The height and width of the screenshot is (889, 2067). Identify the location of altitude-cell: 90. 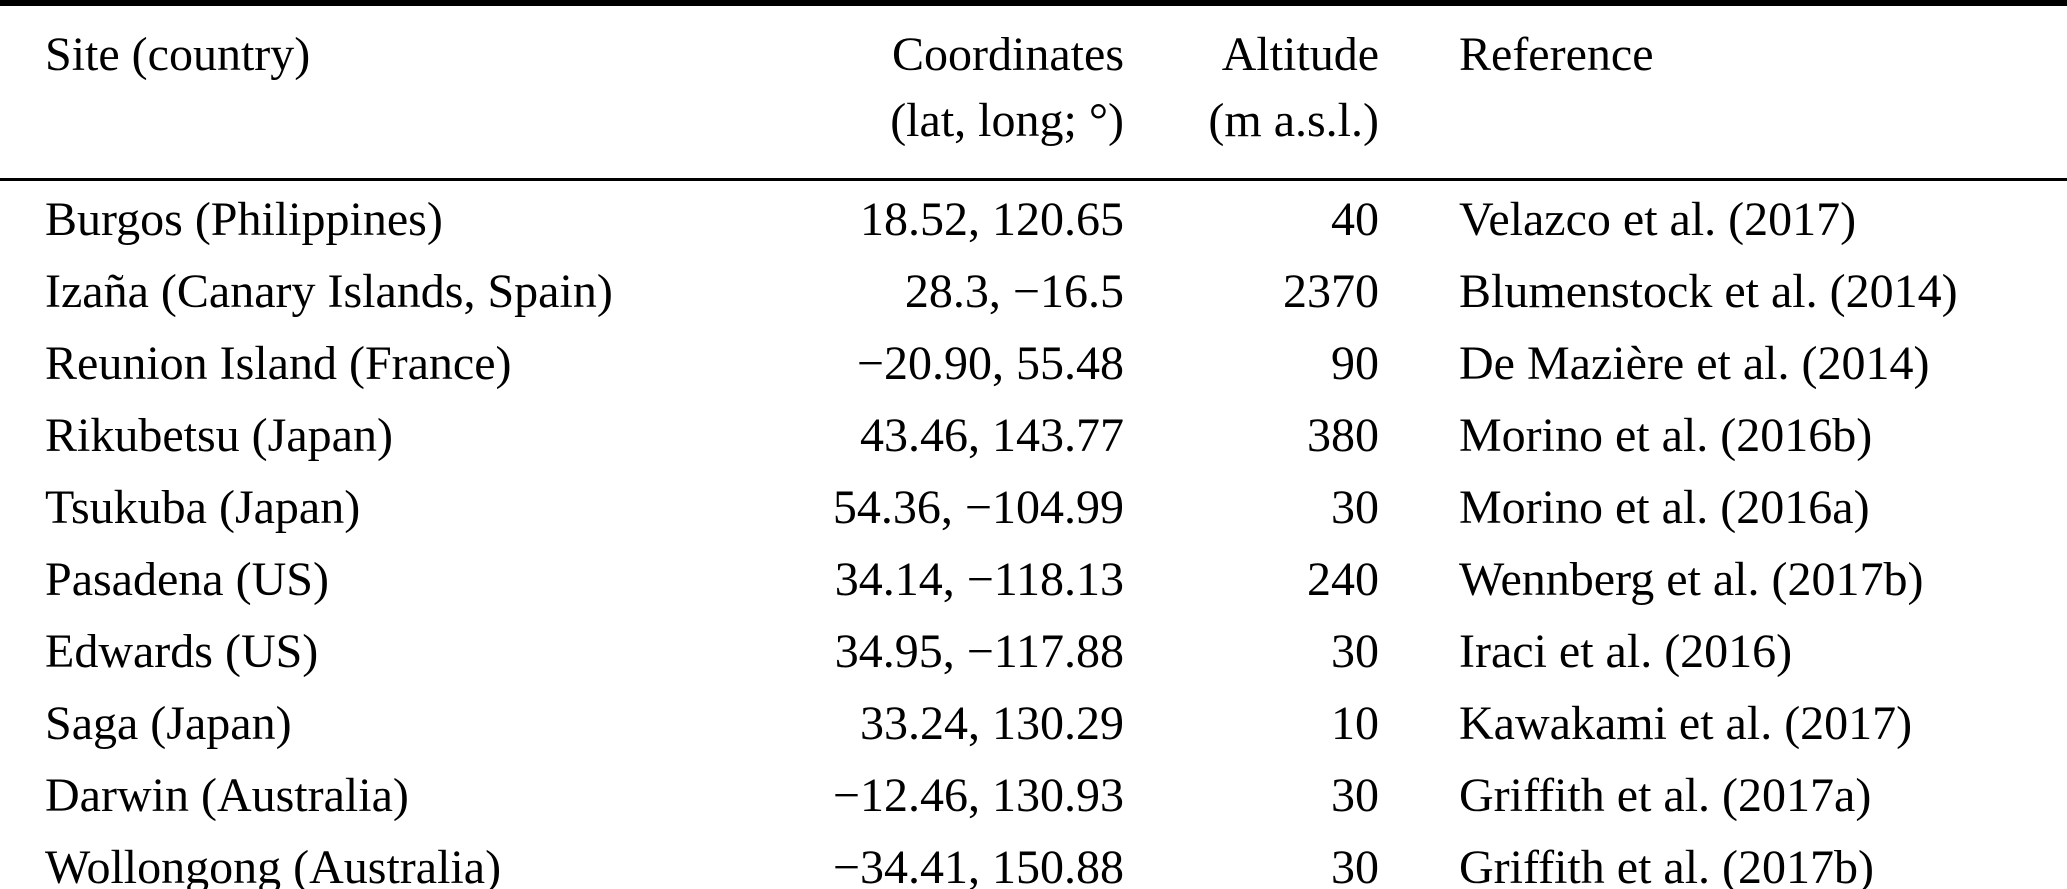
(1355, 363).